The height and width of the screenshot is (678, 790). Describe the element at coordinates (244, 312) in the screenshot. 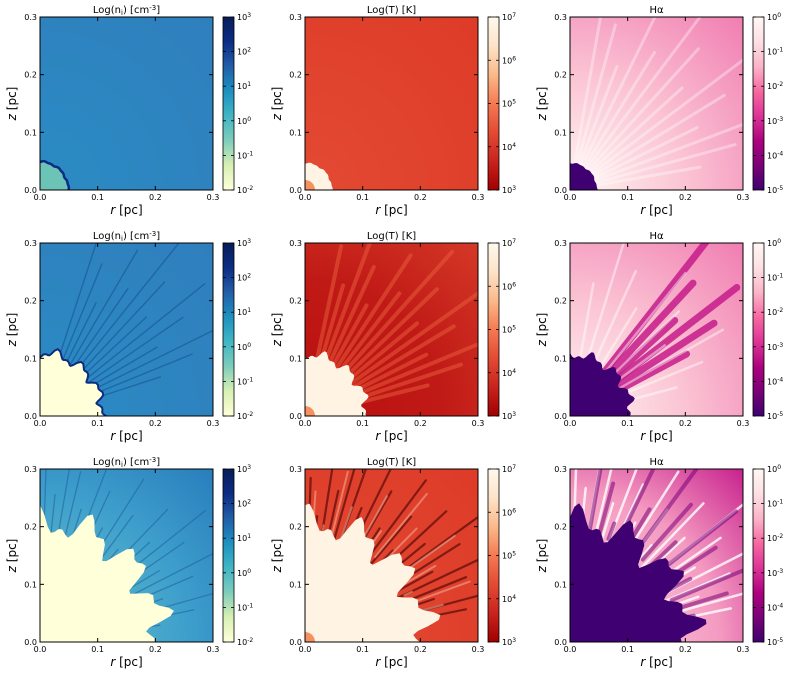

I see `colorbar-tick-label: 10¹` at that location.